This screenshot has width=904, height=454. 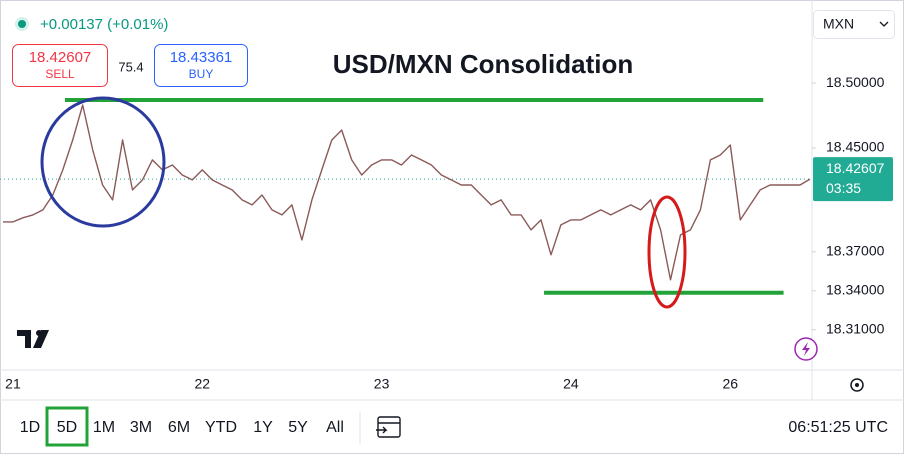 What do you see at coordinates (104, 427) in the screenshot?
I see `range-button: 1M` at bounding box center [104, 427].